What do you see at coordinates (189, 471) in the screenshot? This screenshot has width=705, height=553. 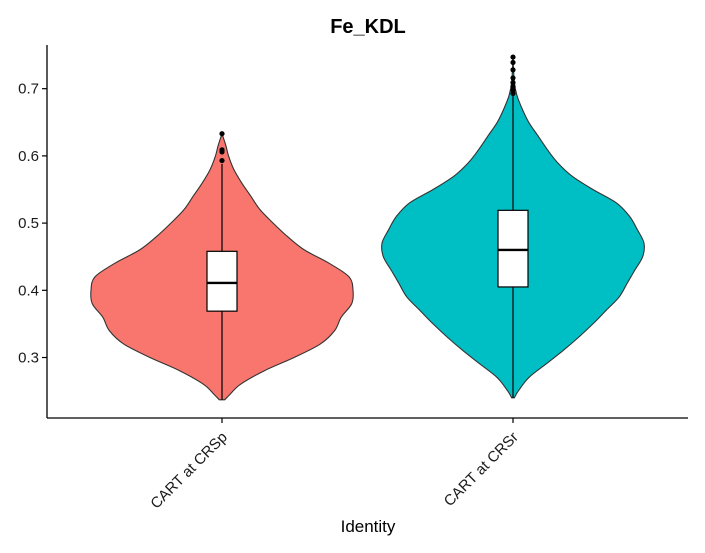 I see `x-tick-label: CART at CRSp` at bounding box center [189, 471].